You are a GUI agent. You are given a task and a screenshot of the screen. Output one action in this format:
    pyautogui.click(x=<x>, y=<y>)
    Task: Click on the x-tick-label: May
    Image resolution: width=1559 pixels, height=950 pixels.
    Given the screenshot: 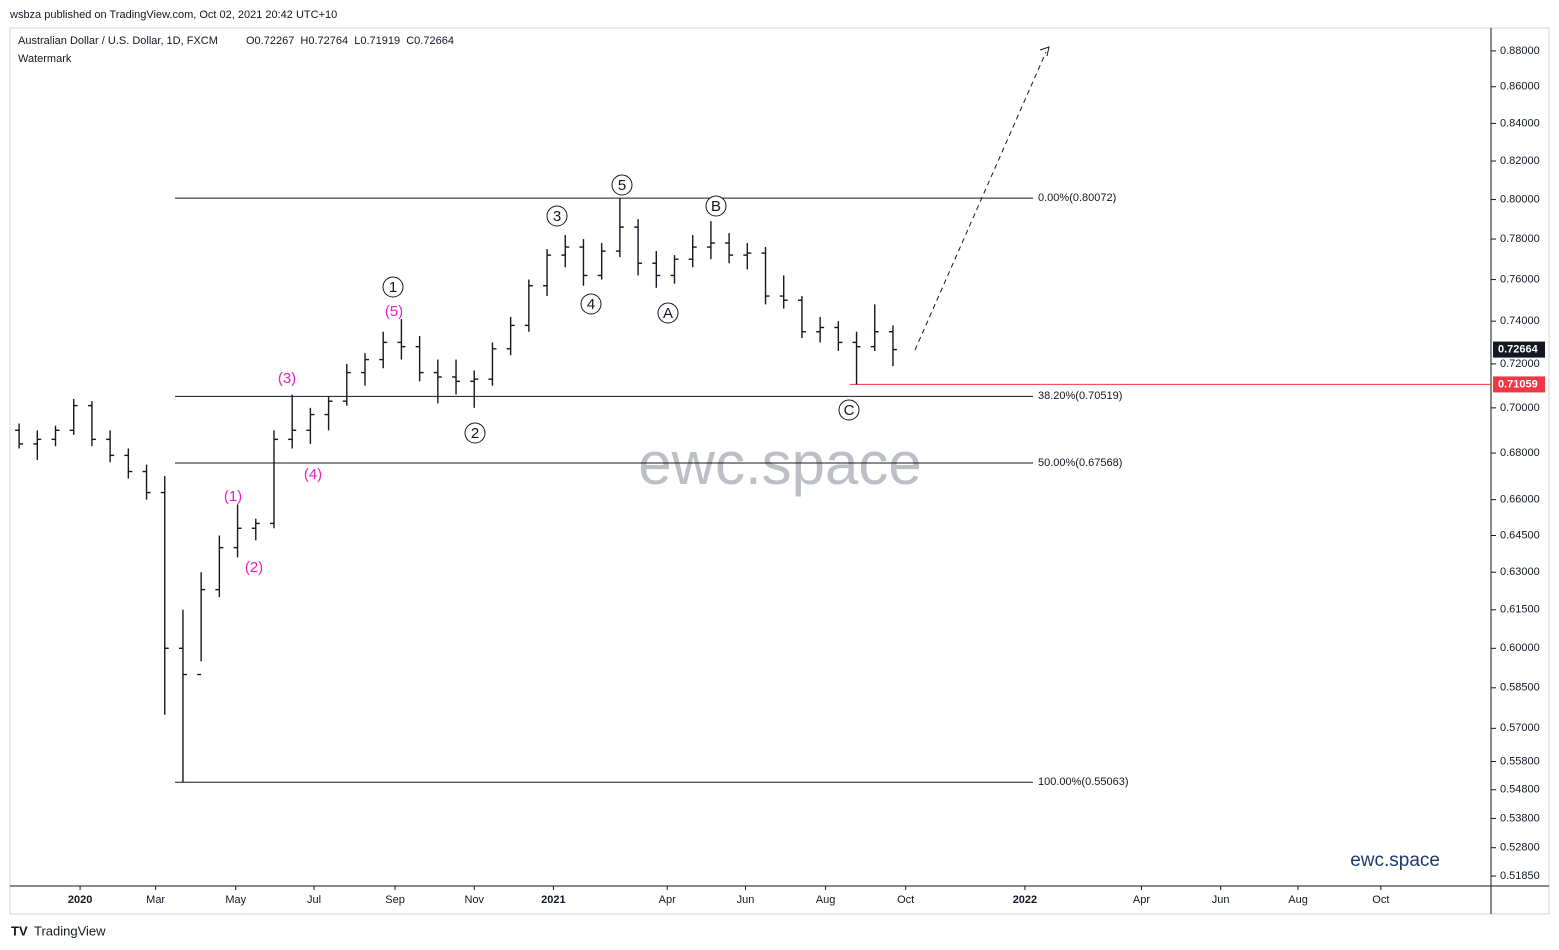 What is the action you would take?
    pyautogui.click(x=235, y=900)
    